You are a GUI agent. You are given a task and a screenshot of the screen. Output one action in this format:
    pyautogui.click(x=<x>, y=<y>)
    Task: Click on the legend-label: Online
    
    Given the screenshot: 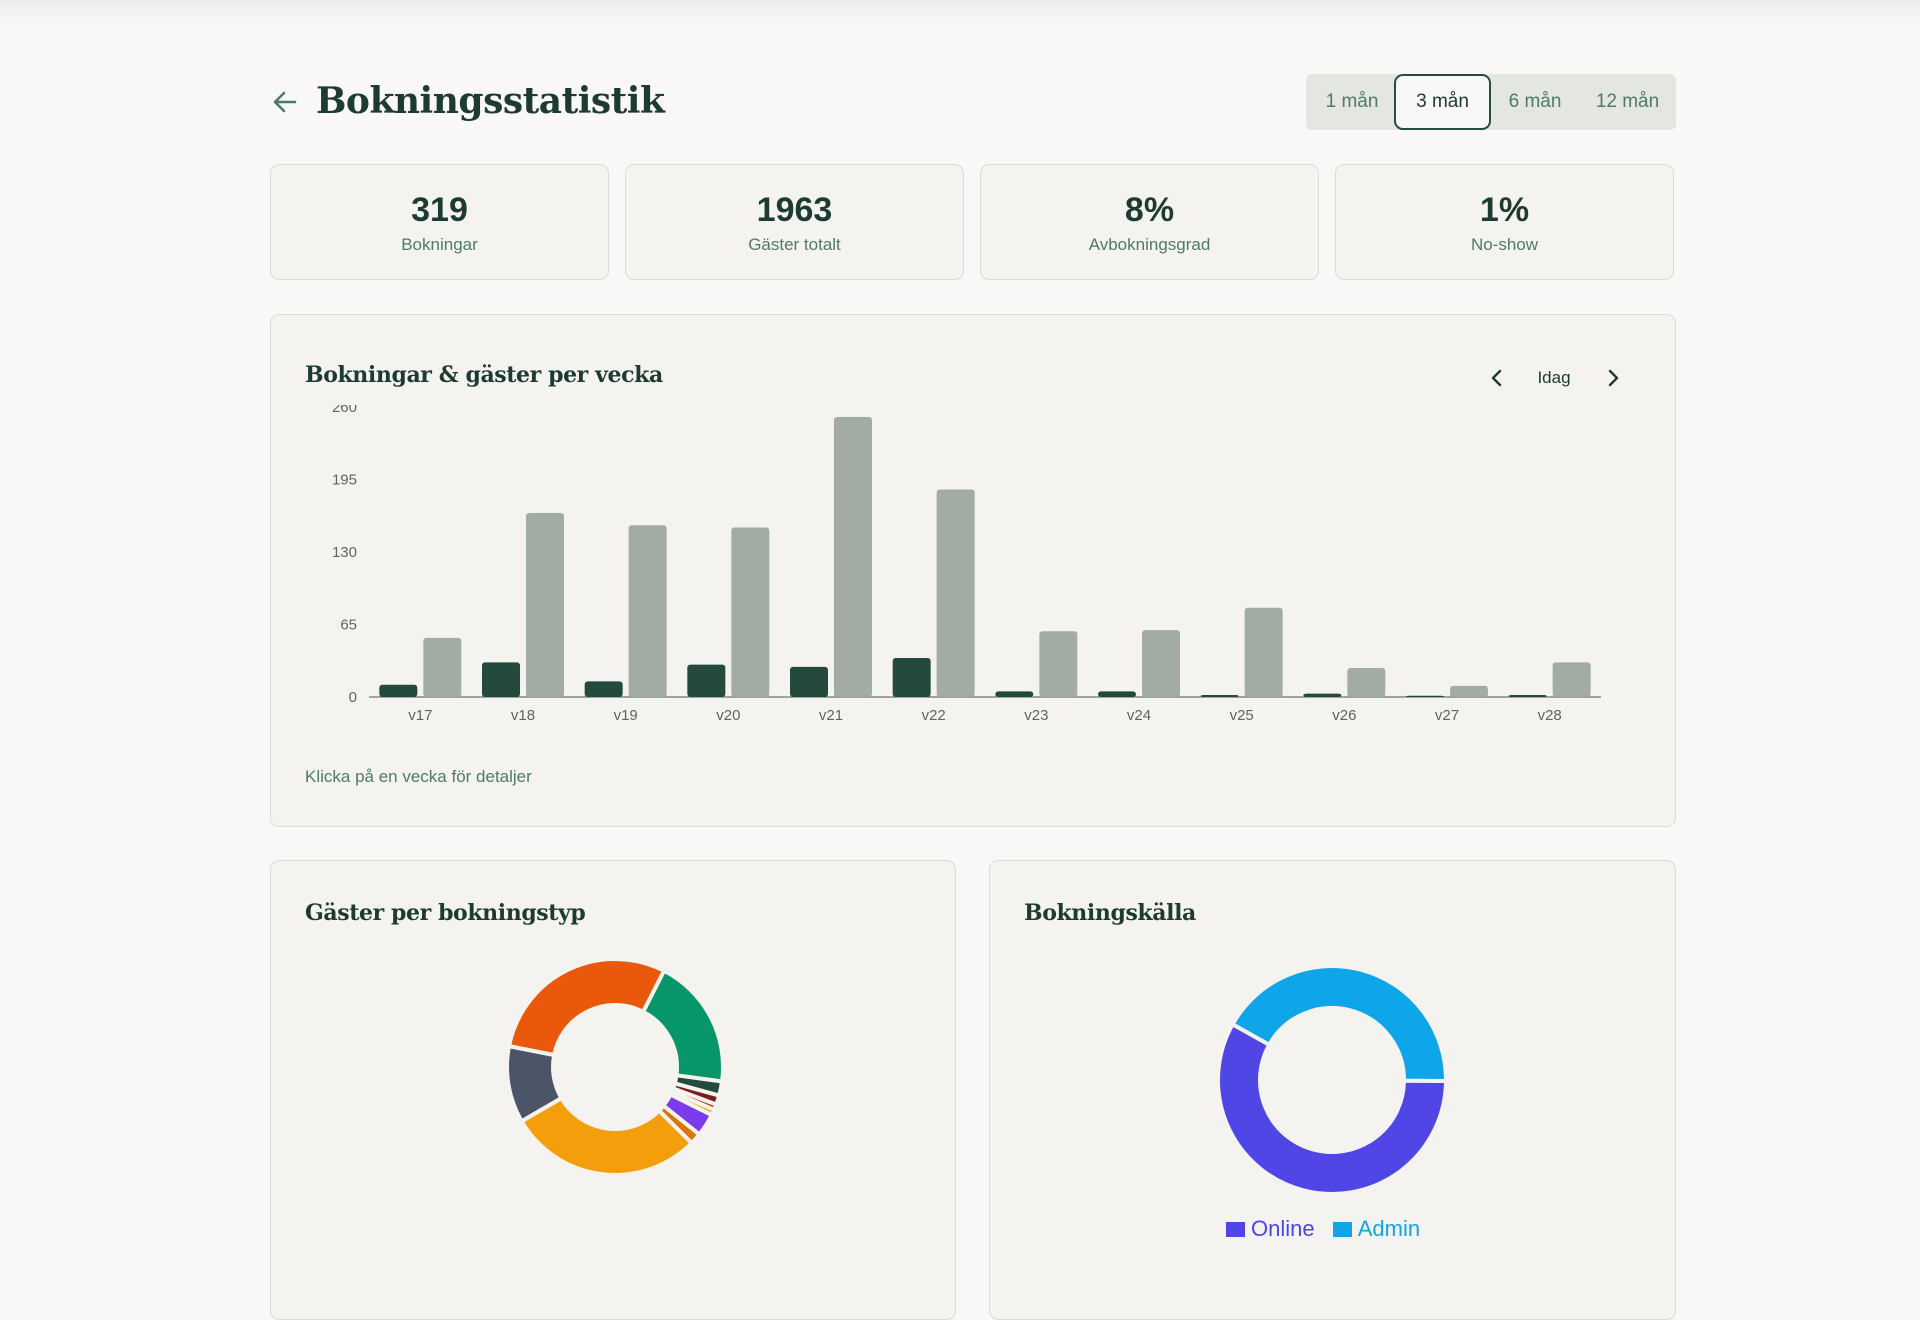 What is the action you would take?
    pyautogui.click(x=1283, y=1228)
    